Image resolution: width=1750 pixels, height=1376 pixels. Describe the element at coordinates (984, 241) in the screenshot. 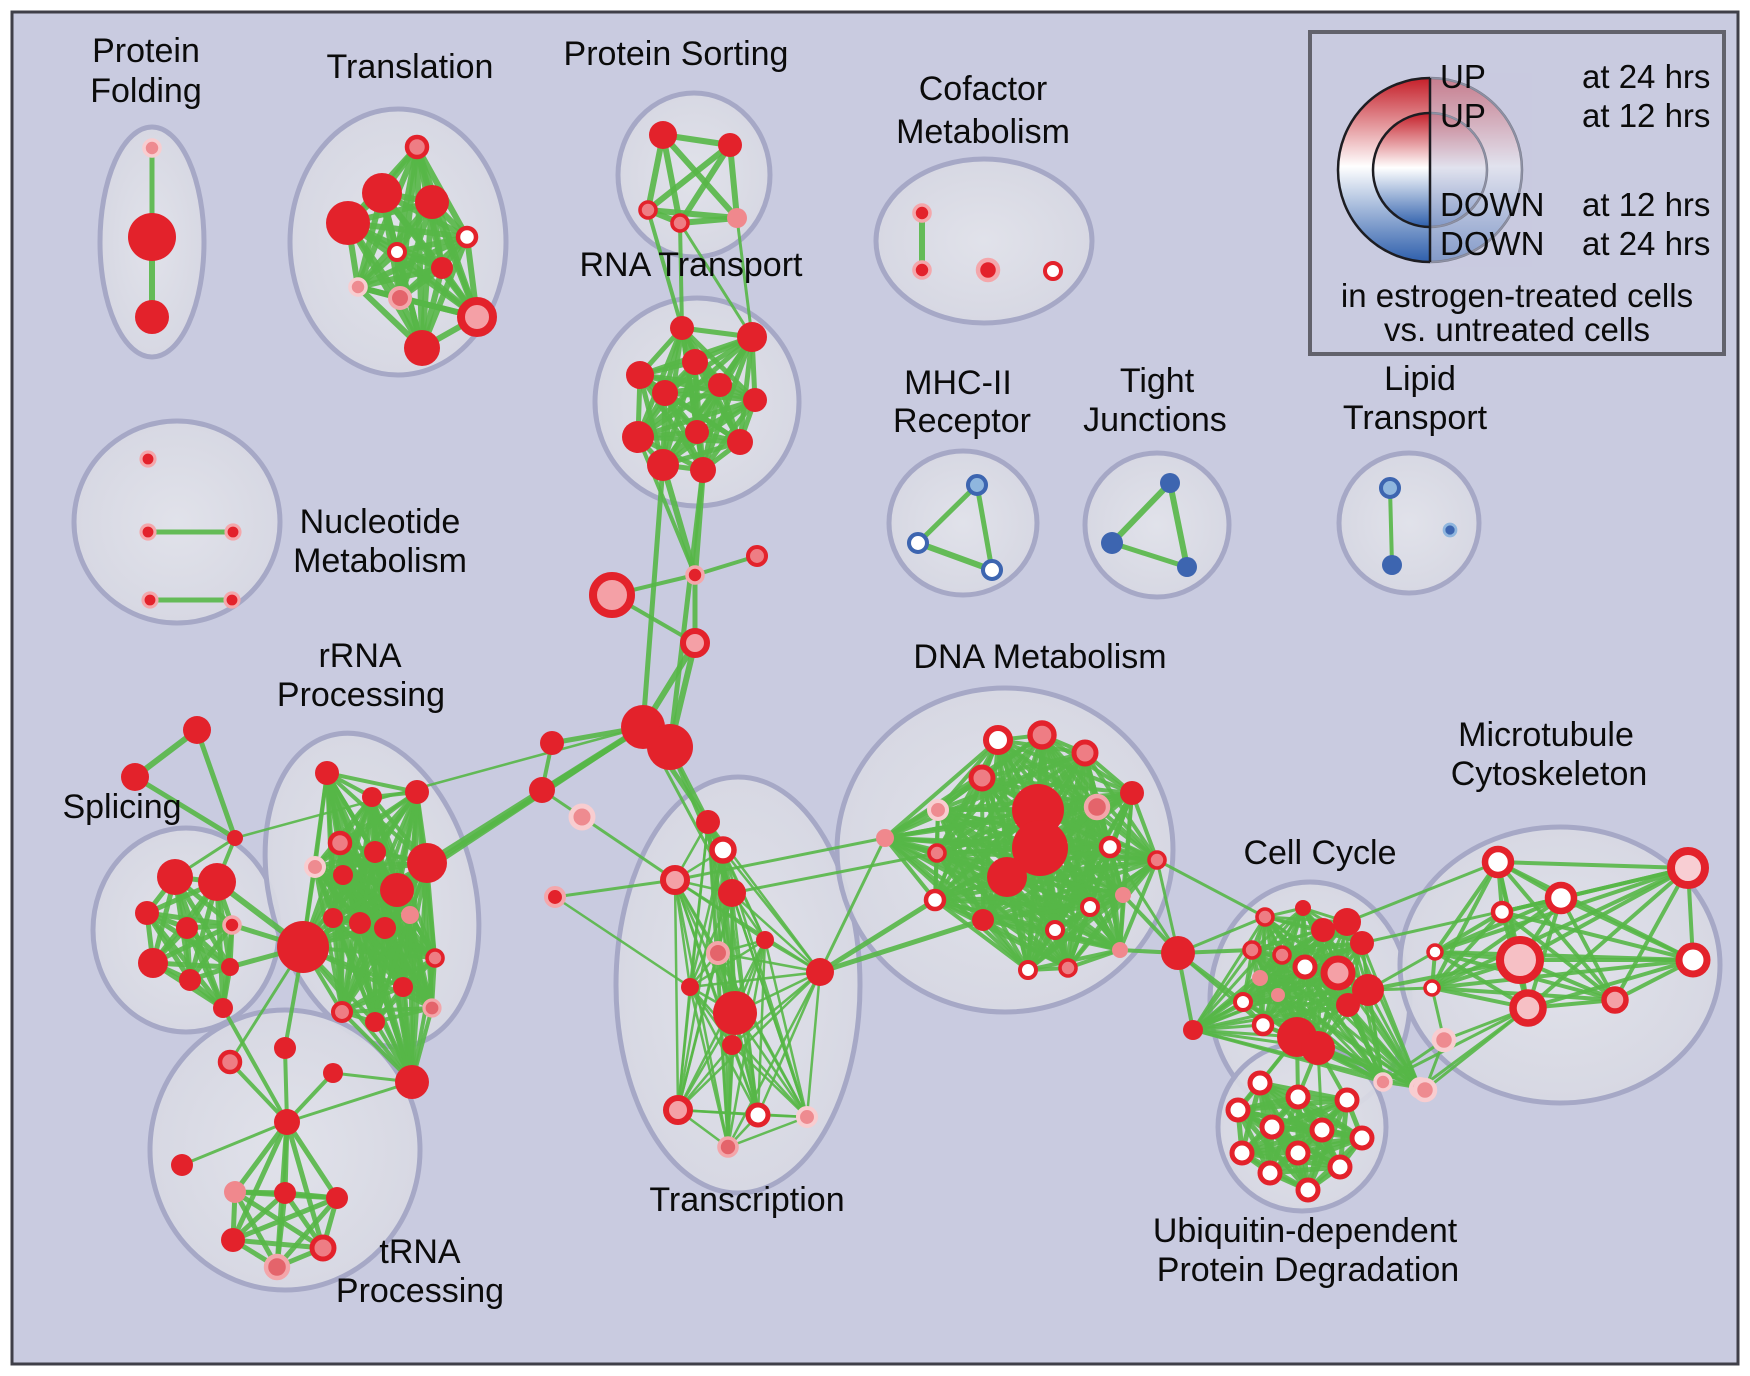

I see `cluster-ellipse-cf` at that location.